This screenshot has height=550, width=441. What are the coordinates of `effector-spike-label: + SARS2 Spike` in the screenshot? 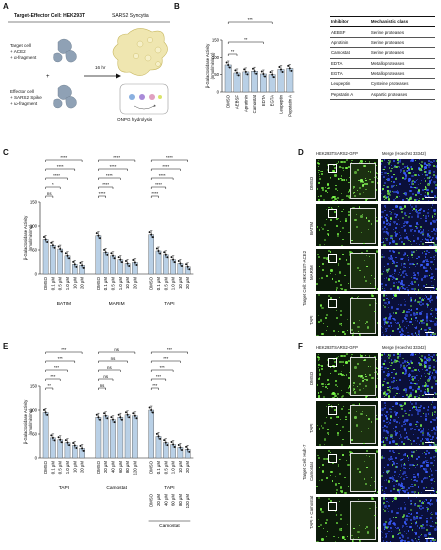 It's located at (26, 97).